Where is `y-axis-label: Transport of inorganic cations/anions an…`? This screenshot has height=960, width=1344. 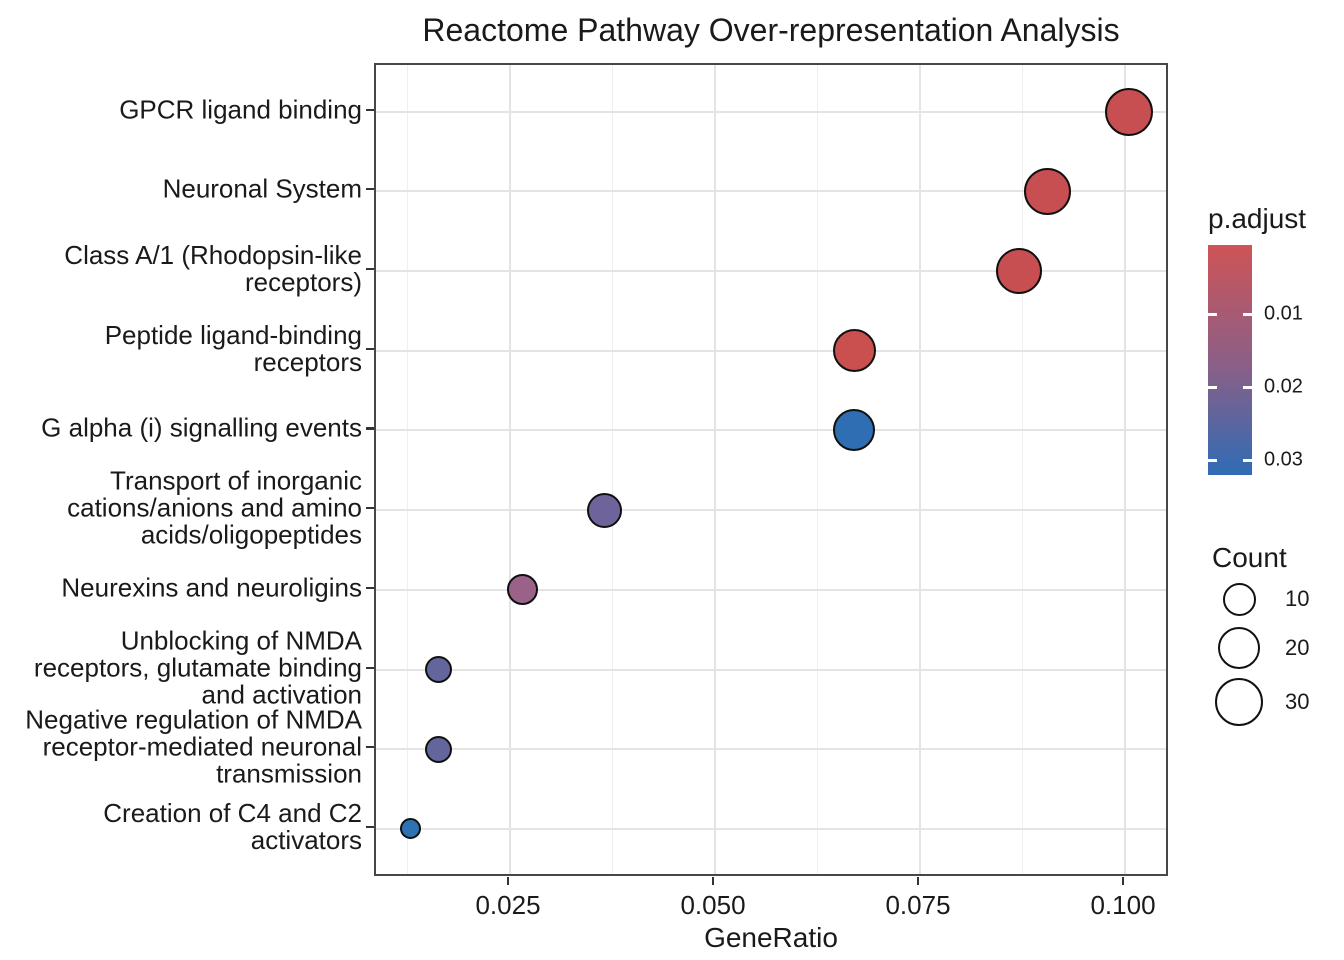 y-axis-label: Transport of inorganic cations/anions an… is located at coordinates (214, 507).